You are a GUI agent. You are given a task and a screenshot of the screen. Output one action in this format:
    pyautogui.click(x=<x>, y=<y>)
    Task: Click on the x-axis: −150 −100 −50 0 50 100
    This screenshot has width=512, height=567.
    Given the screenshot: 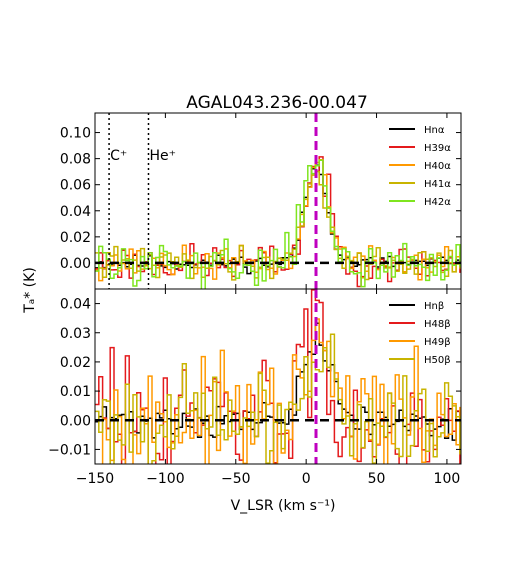 What is the action you would take?
    pyautogui.click(x=268, y=479)
    